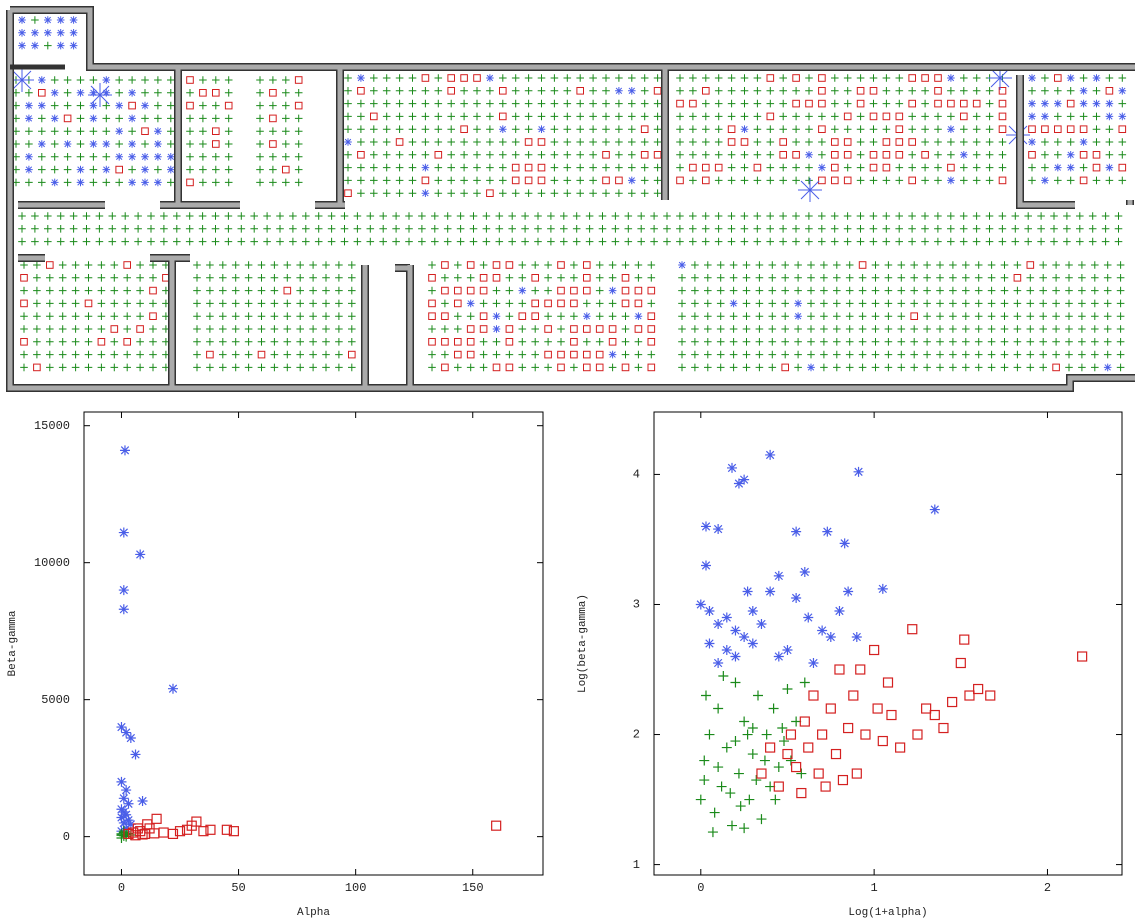  Describe the element at coordinates (636, 865) in the screenshot. I see `y-tick-label: 1` at that location.